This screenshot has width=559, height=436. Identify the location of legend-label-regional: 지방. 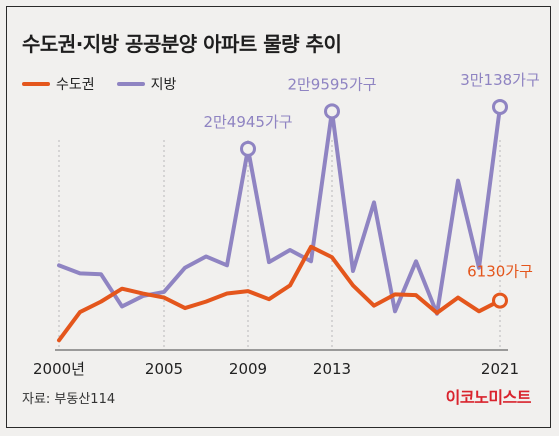
(163, 85).